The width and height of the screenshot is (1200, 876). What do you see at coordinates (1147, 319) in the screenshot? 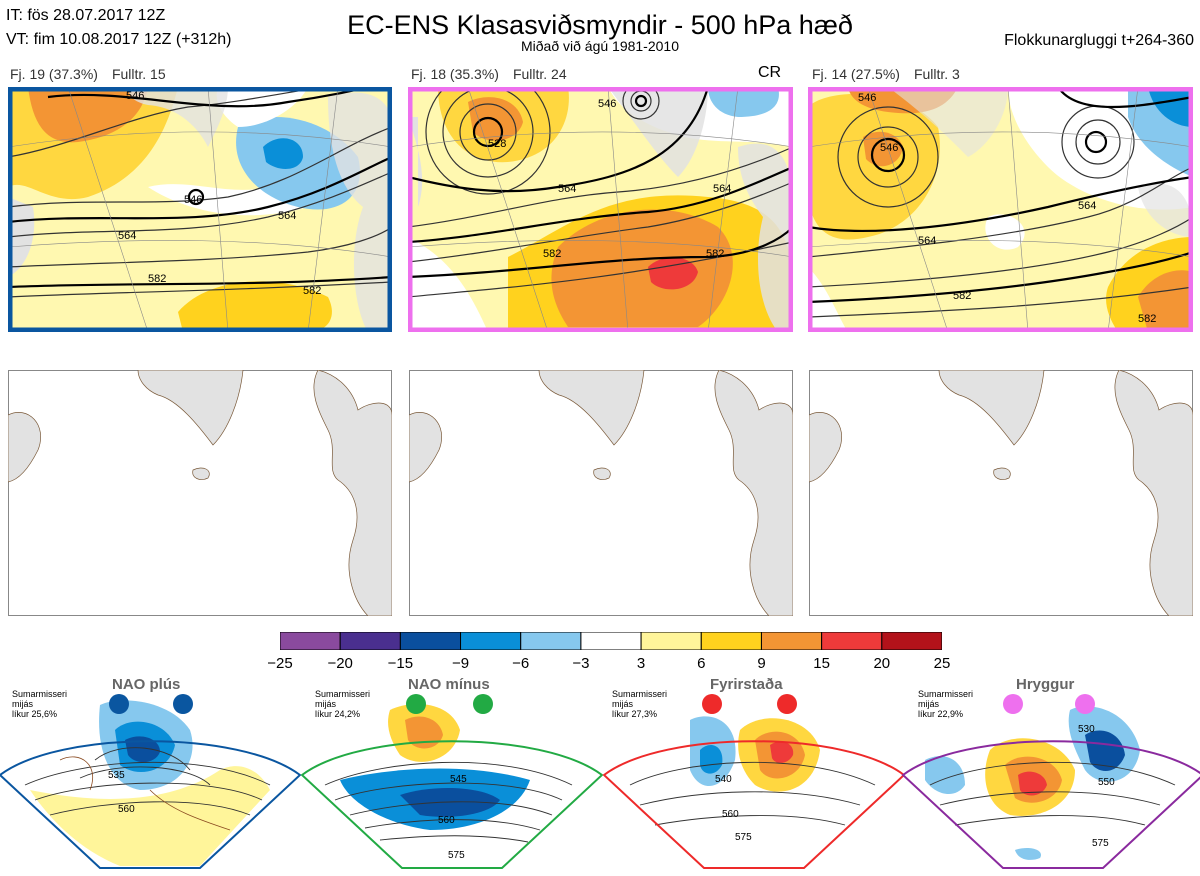
I see `panel-3-contour-label-6: 582` at bounding box center [1147, 319].